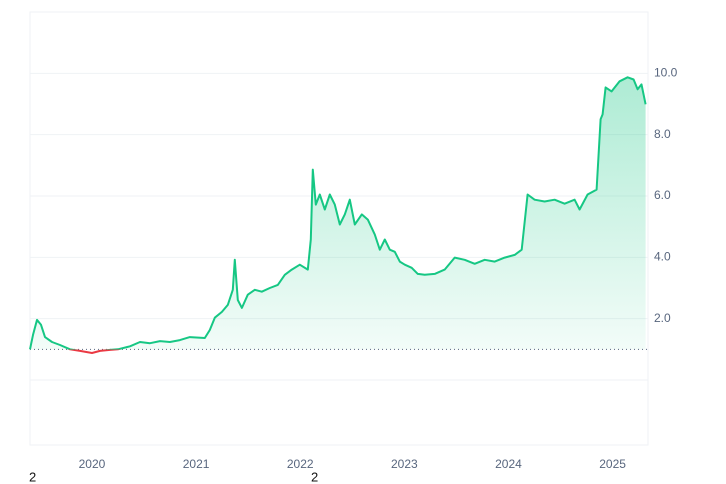 This screenshot has height=484, width=726. What do you see at coordinates (612, 464) in the screenshot?
I see `x-tick-label: 2025` at bounding box center [612, 464].